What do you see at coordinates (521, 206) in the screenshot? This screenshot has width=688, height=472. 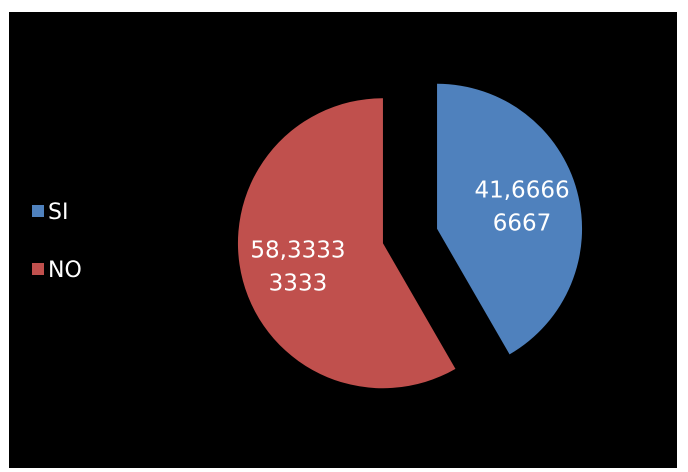 I see `data-label-si: 41,6666 6667` at bounding box center [521, 206].